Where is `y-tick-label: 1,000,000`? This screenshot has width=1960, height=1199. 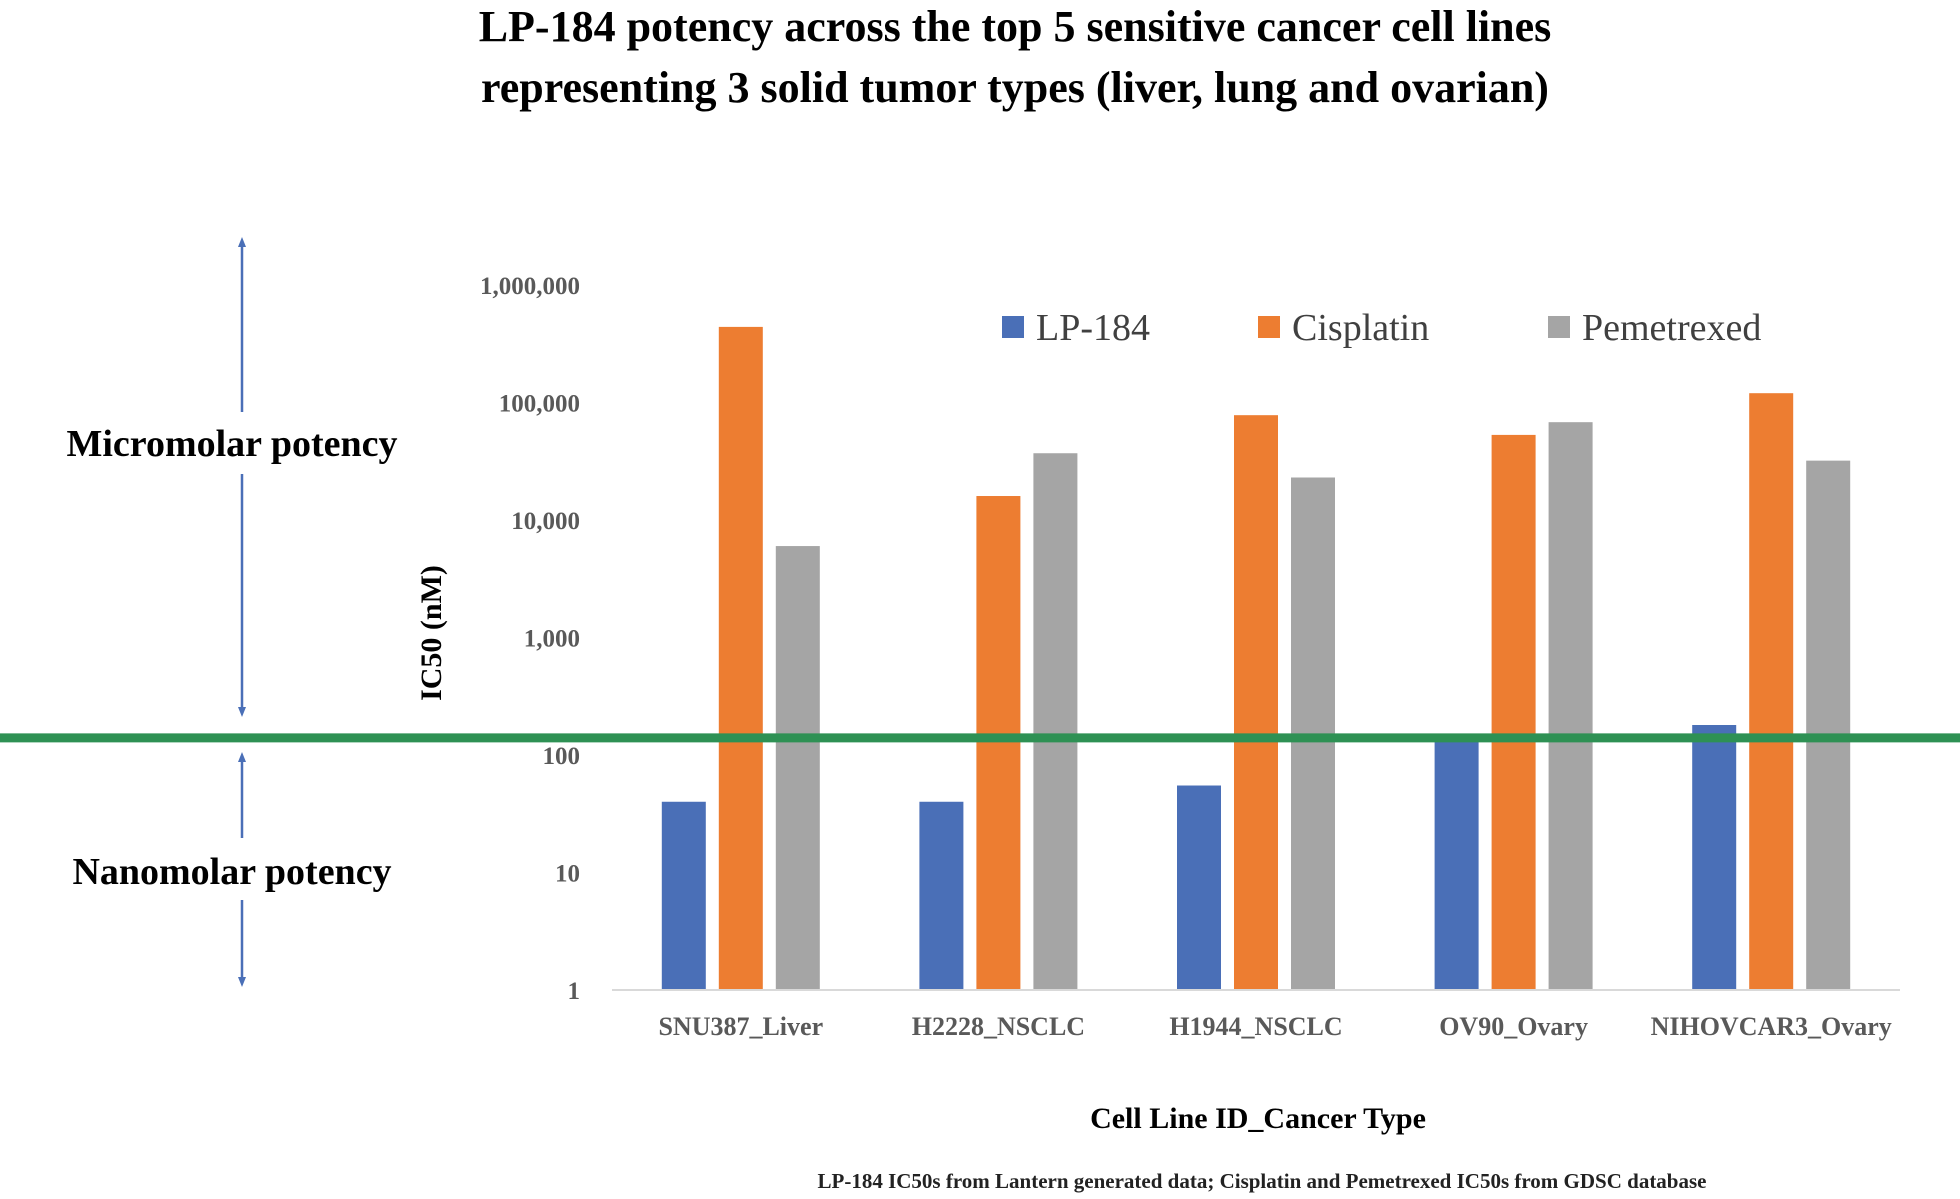
y-tick-label: 1,000,000 is located at coordinates (530, 286).